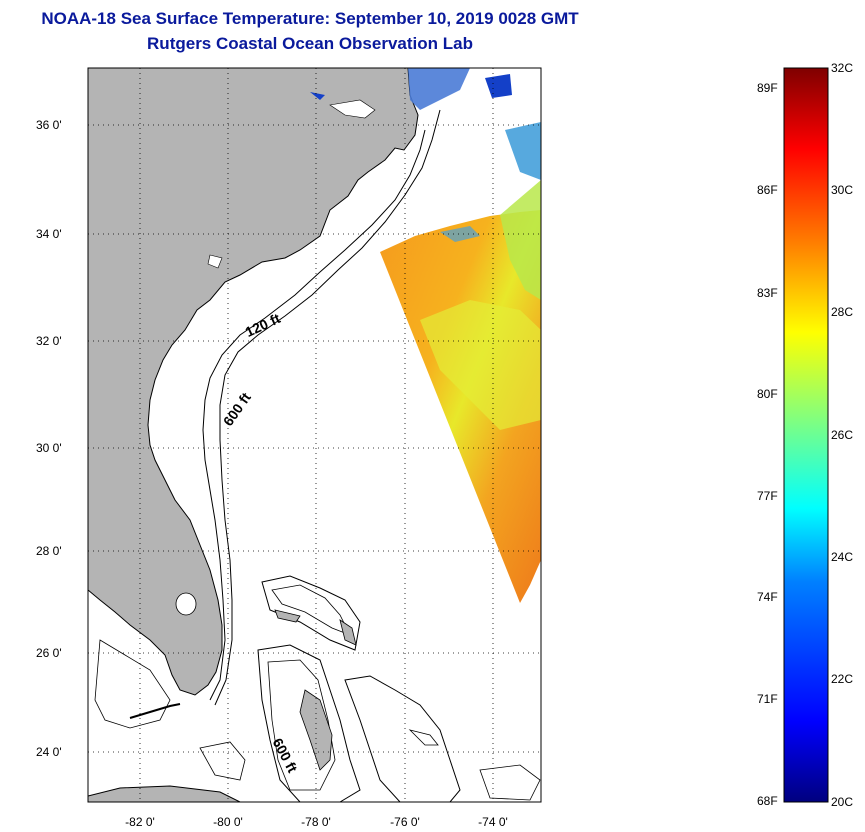 The height and width of the screenshot is (832, 865). I want to click on sst-cold-patch-east, so click(523, 151).